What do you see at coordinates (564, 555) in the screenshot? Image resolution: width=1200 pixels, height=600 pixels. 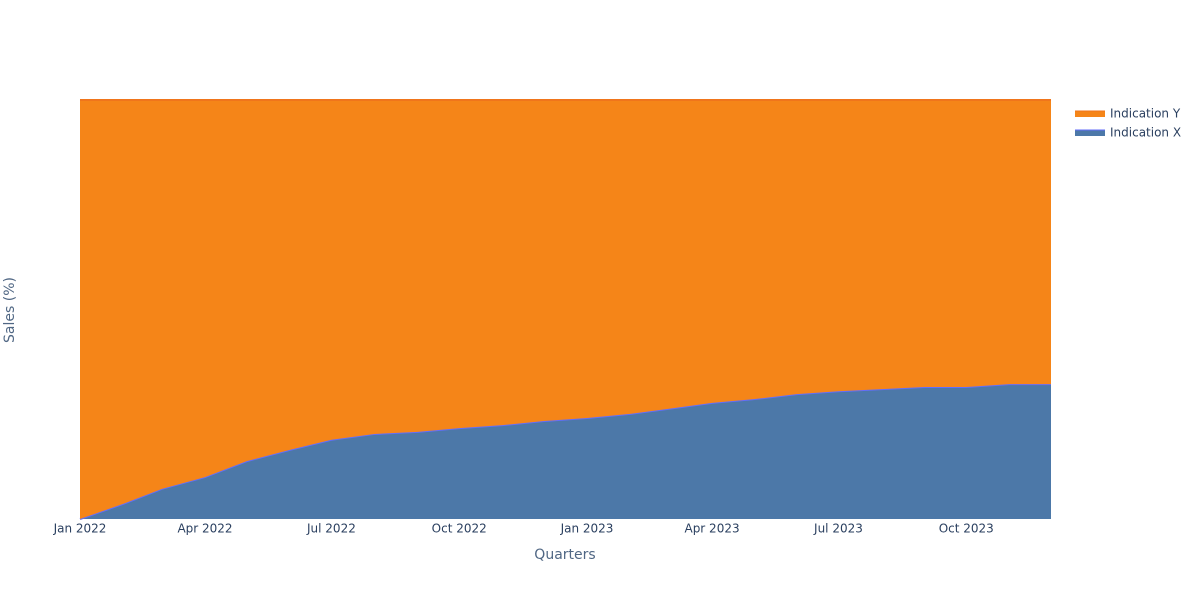 I see `x-axis-title: Quarters` at bounding box center [564, 555].